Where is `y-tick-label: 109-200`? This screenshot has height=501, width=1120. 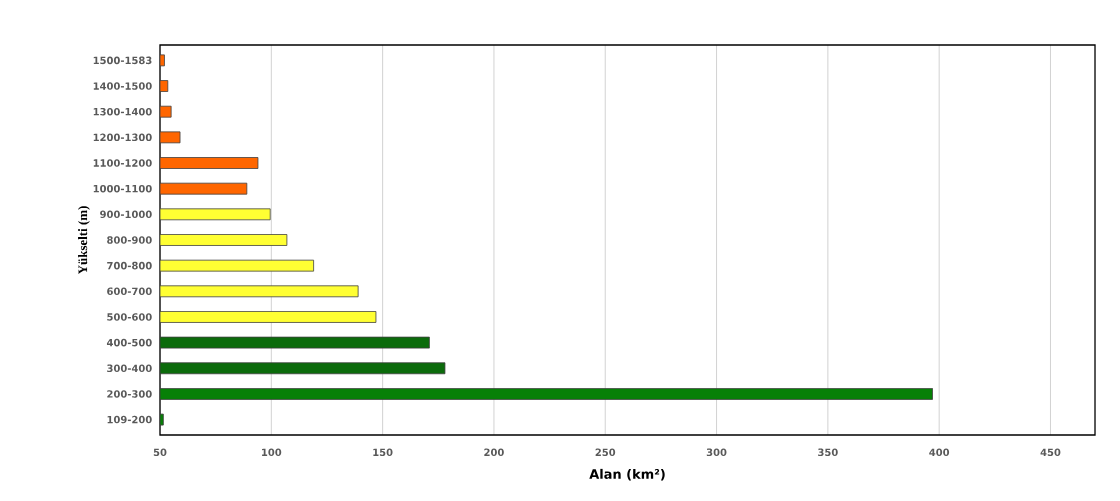 y-tick-label: 109-200 is located at coordinates (129, 419).